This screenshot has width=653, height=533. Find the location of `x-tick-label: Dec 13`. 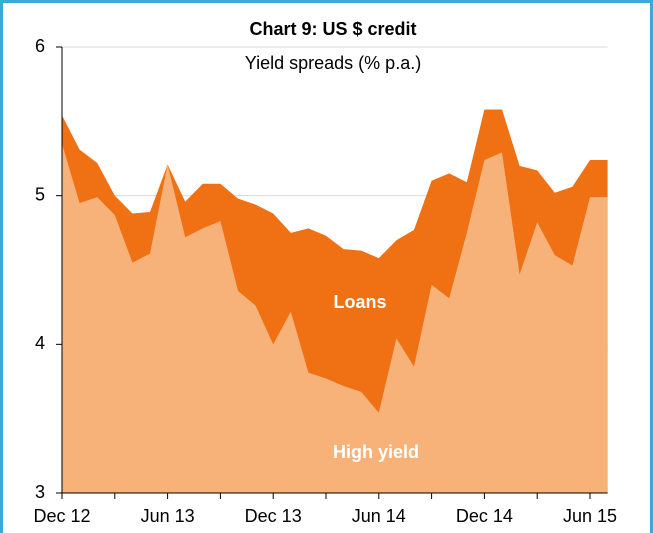

x-tick-label: Dec 13 is located at coordinates (273, 516).